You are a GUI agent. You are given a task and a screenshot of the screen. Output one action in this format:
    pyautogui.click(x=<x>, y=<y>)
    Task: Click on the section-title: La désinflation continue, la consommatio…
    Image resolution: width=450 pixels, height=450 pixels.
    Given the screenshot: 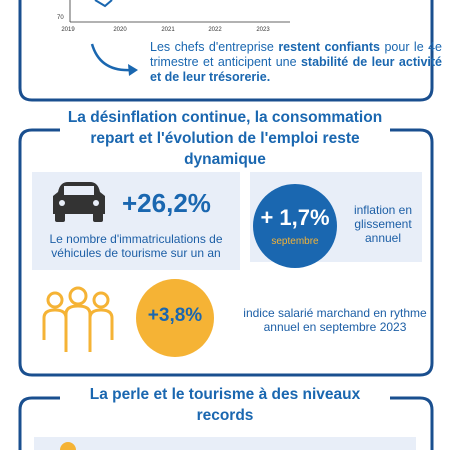 What is the action you would take?
    pyautogui.click(x=225, y=138)
    